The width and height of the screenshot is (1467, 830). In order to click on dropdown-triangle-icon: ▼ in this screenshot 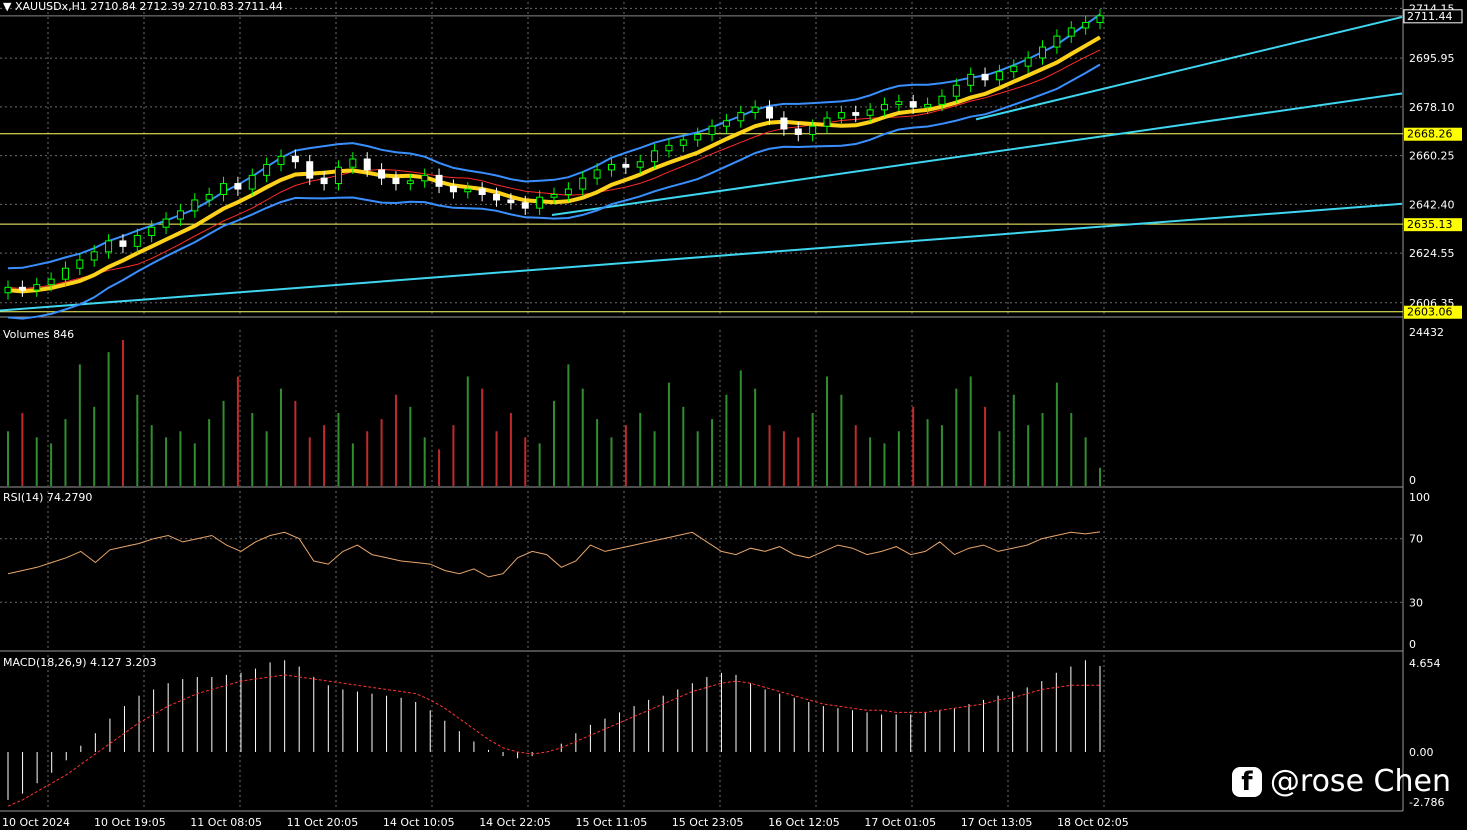, I will do `click(7, 6)`.